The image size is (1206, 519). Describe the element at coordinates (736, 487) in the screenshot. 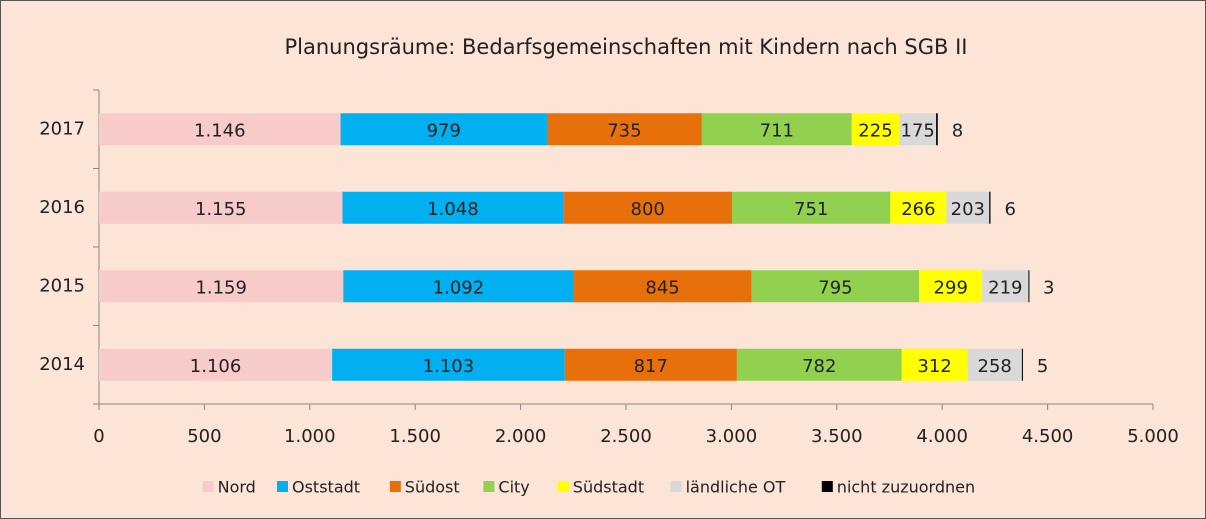

I see `legend-label: ländliche OT` at that location.